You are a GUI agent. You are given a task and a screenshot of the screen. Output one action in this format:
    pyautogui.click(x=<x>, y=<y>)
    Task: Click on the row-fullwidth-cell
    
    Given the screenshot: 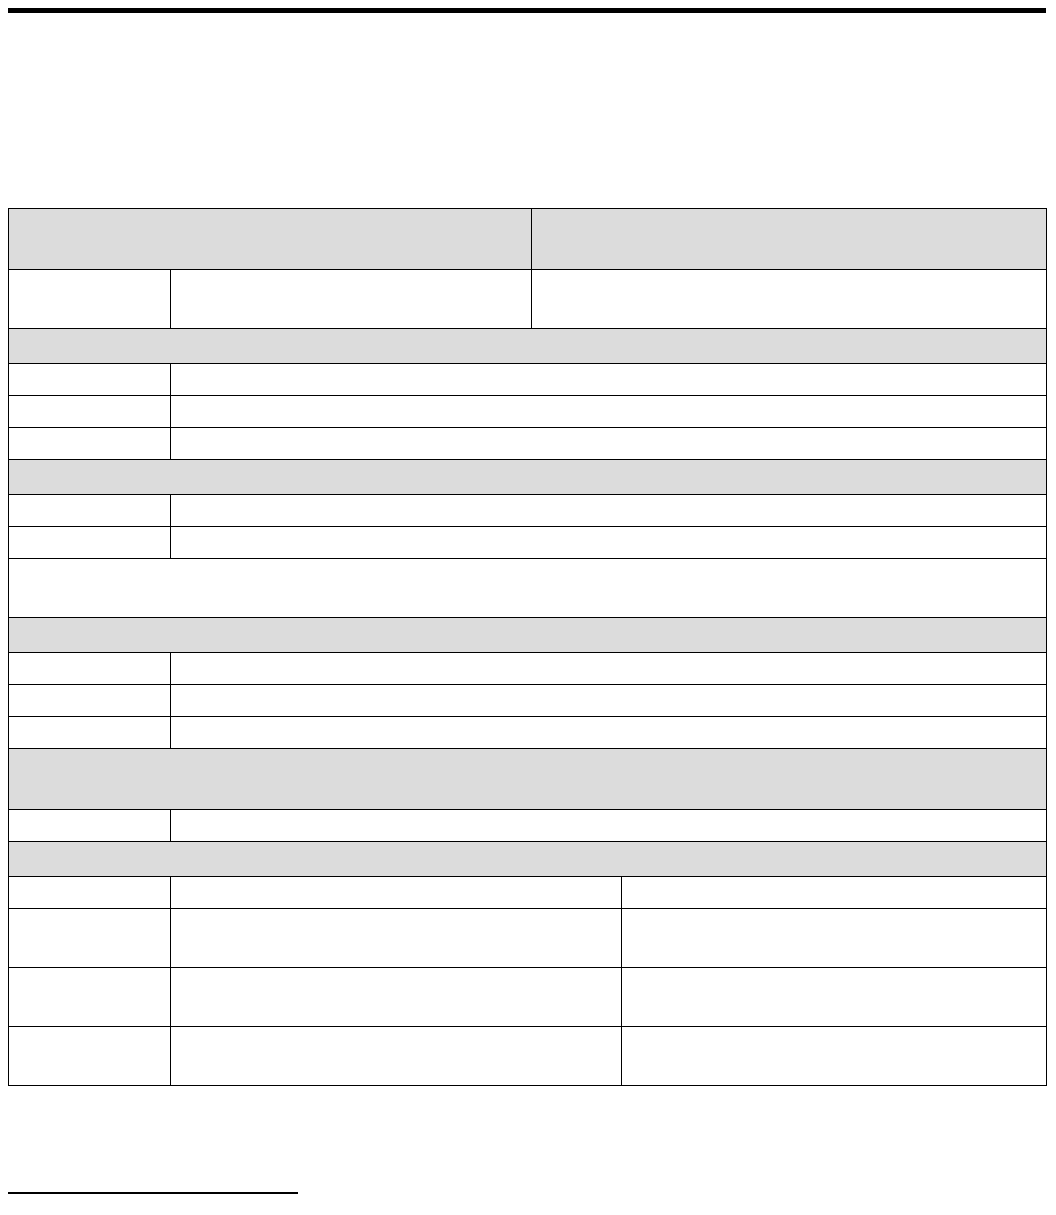 What is the action you would take?
    pyautogui.click(x=527, y=588)
    